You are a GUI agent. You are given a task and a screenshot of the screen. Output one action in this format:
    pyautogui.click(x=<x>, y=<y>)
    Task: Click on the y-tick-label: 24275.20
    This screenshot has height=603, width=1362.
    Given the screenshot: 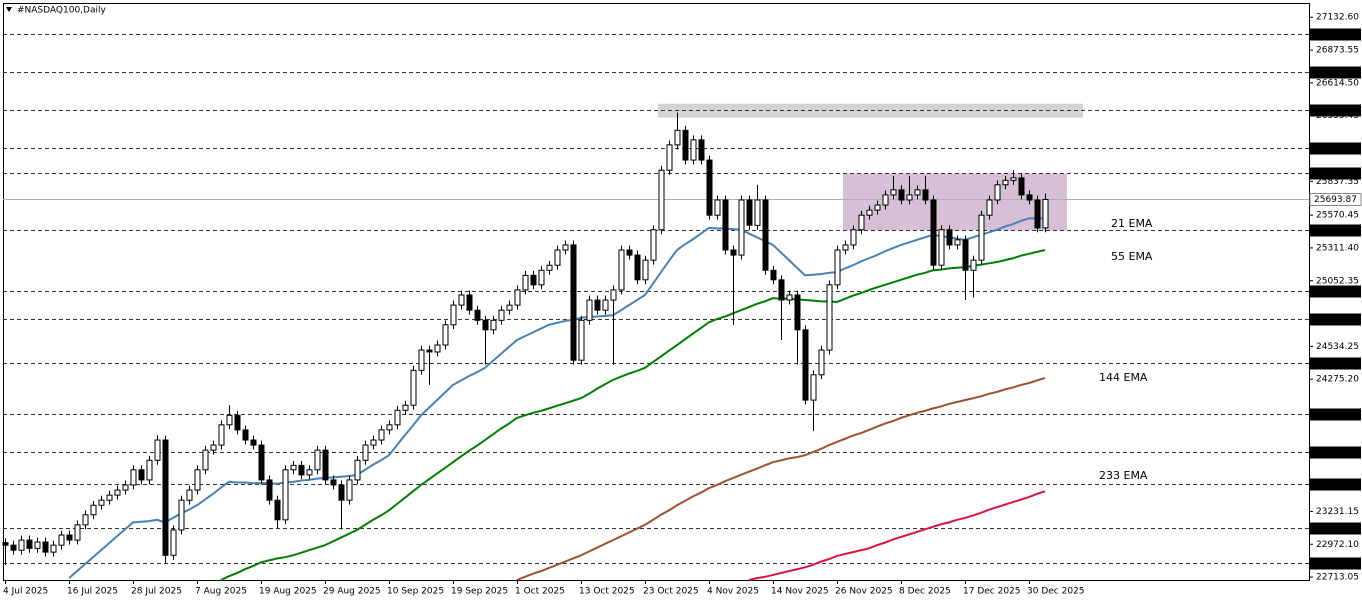 What is the action you would take?
    pyautogui.click(x=1337, y=380)
    